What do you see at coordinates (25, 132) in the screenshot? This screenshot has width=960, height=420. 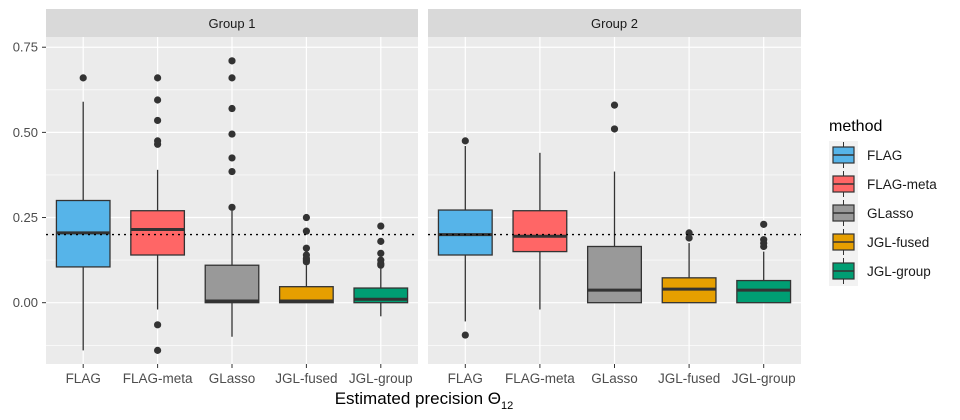 I see `y-tick-label: 0.50` at bounding box center [25, 132].